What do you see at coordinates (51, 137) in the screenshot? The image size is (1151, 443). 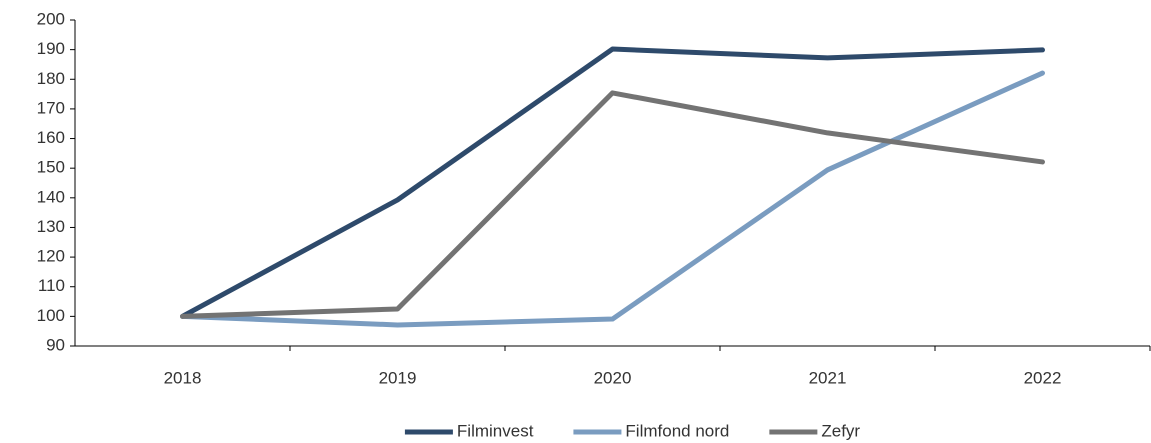 I see `y-tick-label: 160` at bounding box center [51, 137].